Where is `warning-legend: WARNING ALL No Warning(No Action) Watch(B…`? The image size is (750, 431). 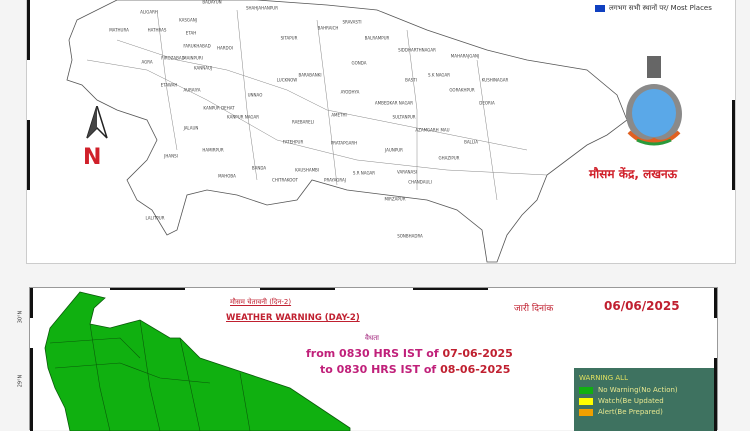
warning-legend: WARNING ALL No Warning(No Action) Watch(B… is located at coordinates (644, 399).